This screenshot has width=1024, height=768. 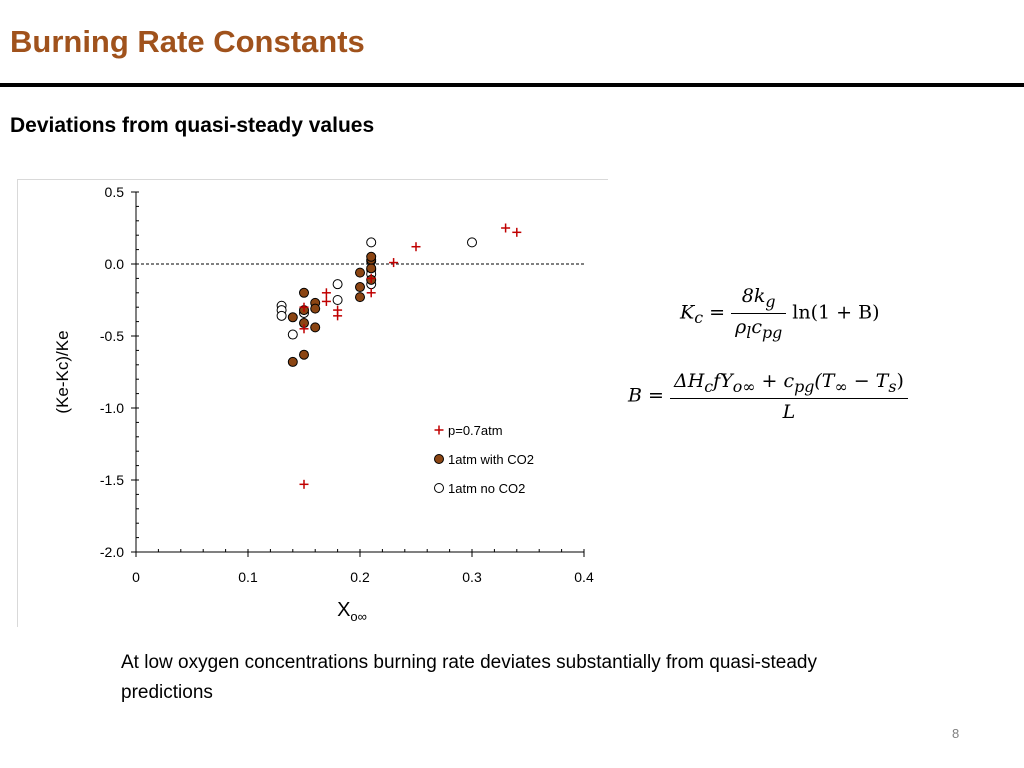 I want to click on b-num-sub-s: s, so click(x=892, y=386).